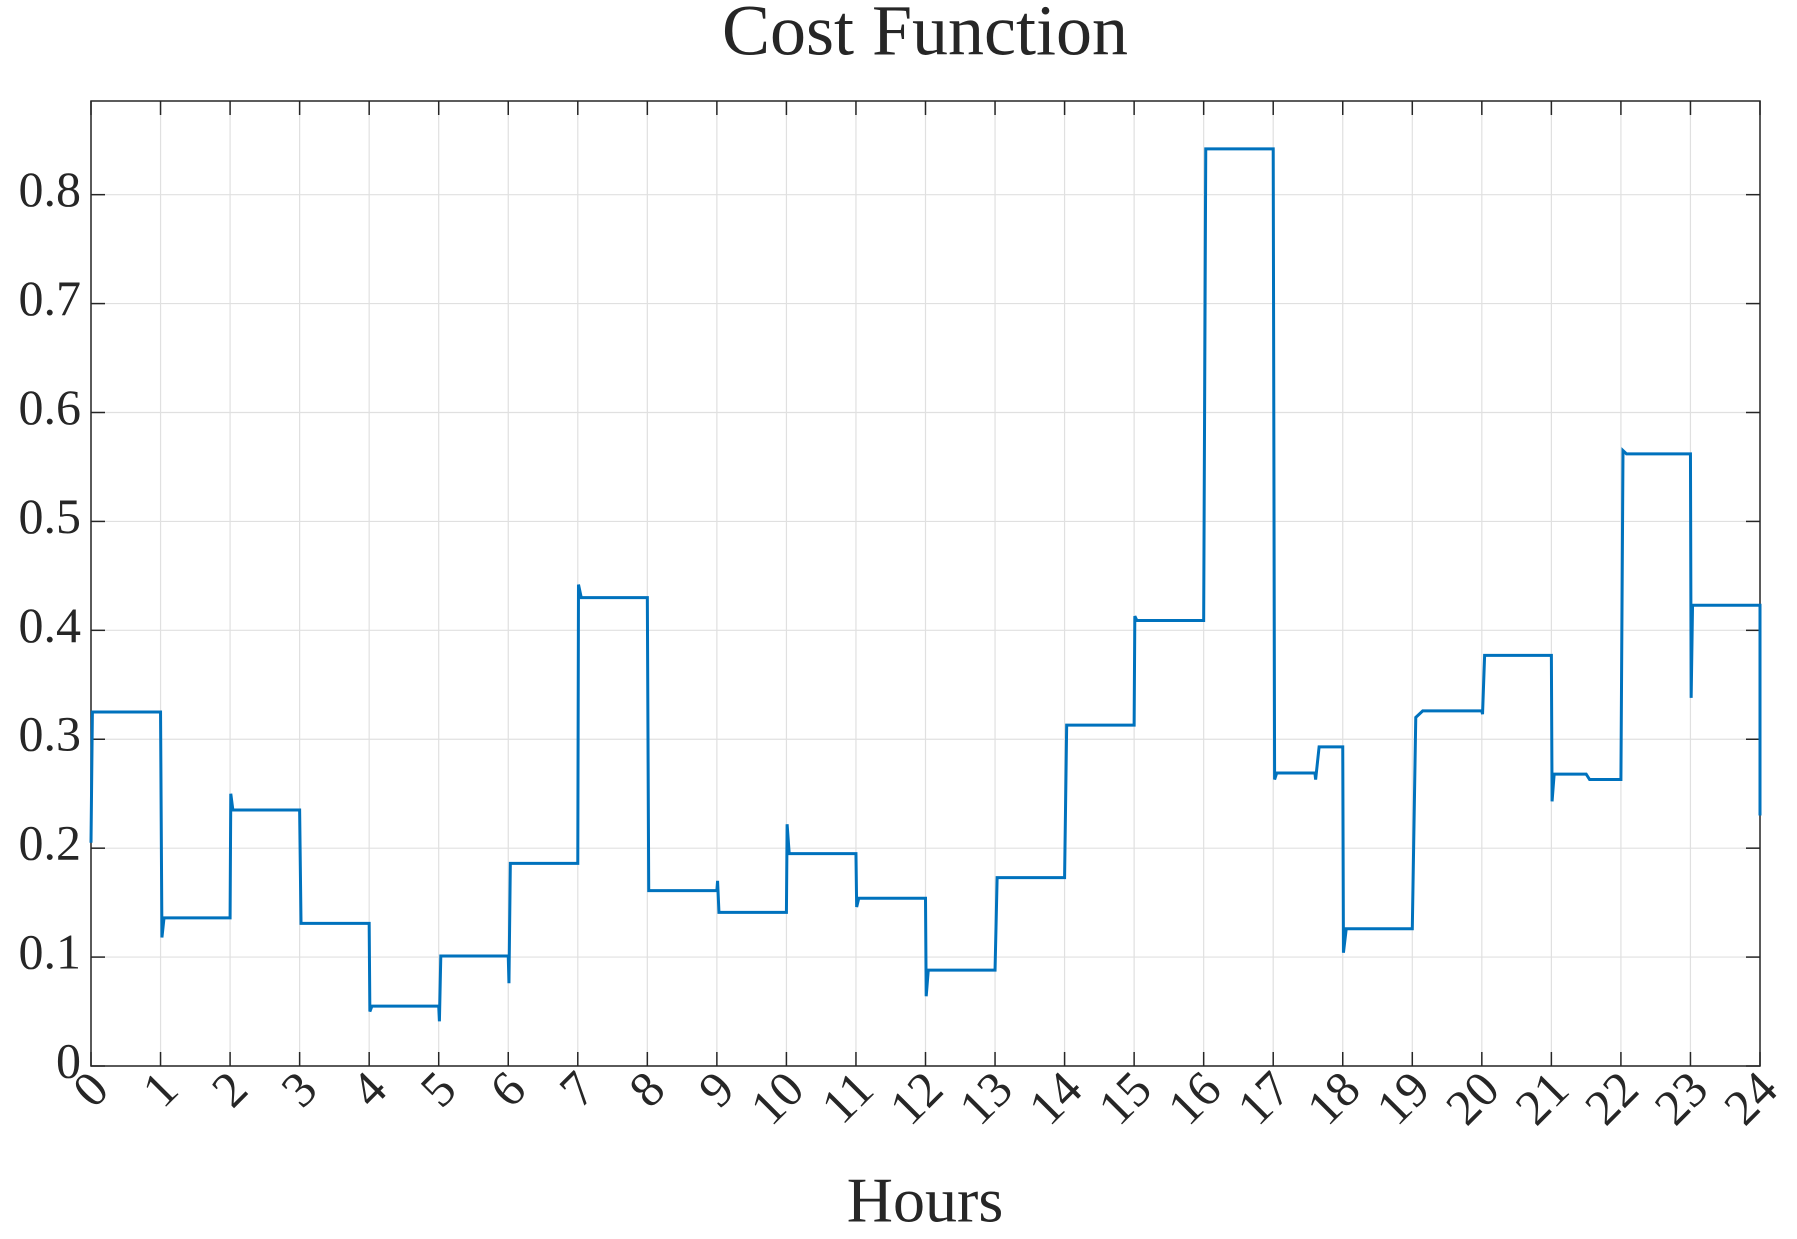 This screenshot has height=1239, width=1797. I want to click on y-tick-label: 0.2, so click(50, 843).